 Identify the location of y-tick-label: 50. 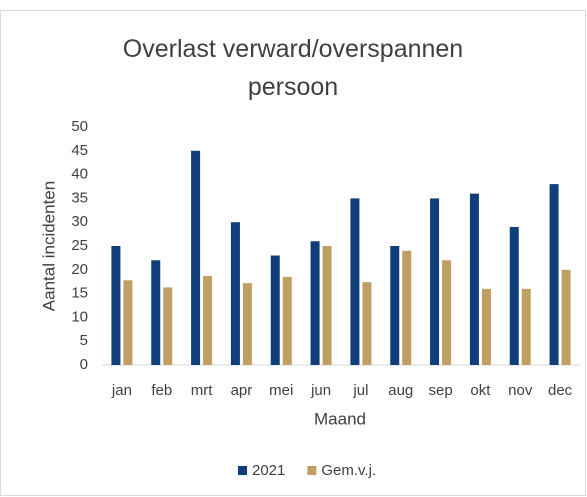
(79, 126).